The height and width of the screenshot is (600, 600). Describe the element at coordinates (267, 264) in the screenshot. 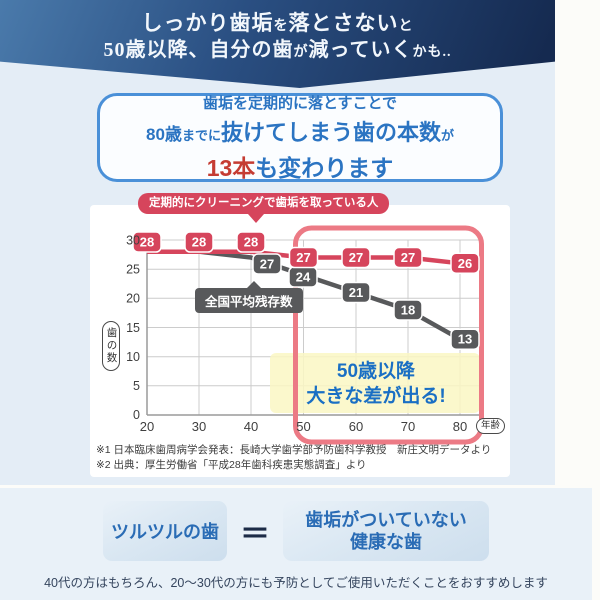

I see `gray-value-40: 27` at that location.